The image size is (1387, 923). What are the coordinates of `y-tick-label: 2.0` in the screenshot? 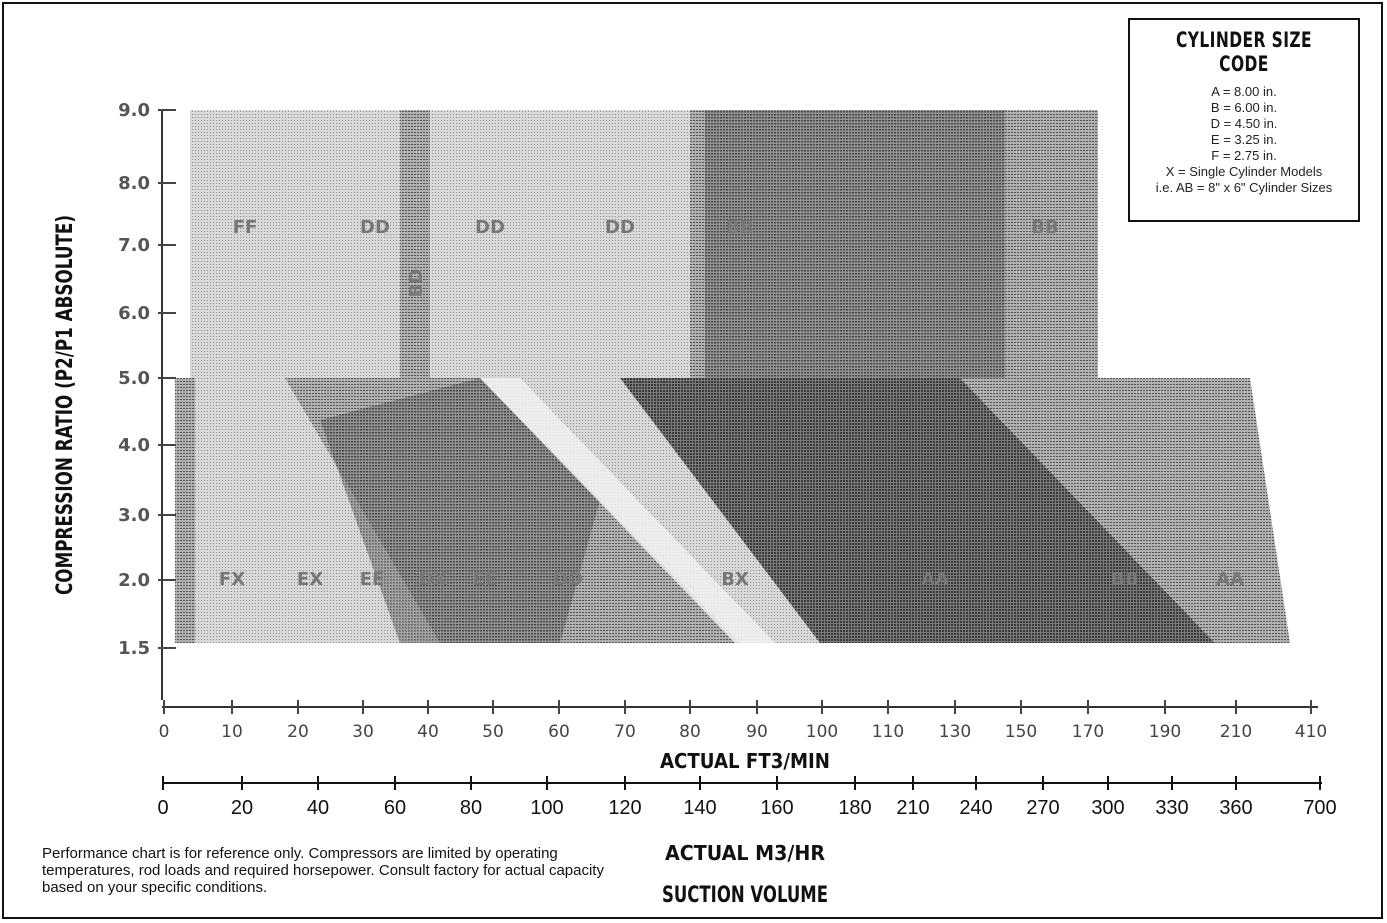 It's located at (134, 580).